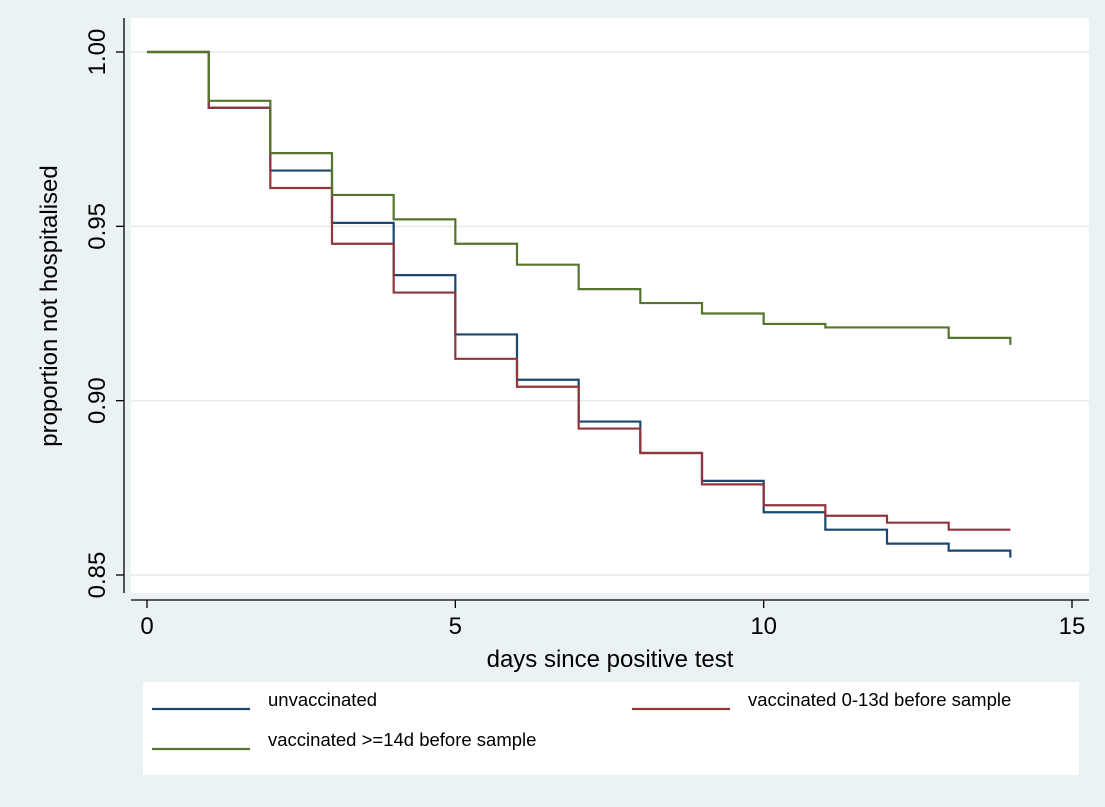 Image resolution: width=1105 pixels, height=807 pixels. Describe the element at coordinates (97, 400) in the screenshot. I see `y-tick-label-1: 0.90` at that location.